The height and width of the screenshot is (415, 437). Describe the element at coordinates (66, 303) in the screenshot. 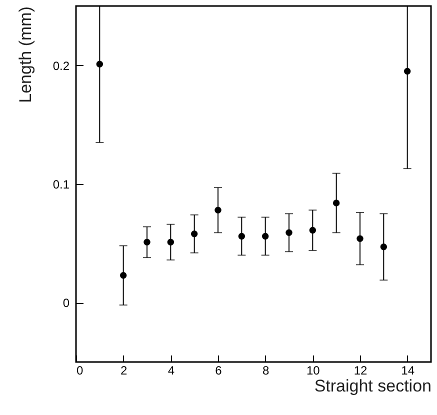

I see `y-tick-label: 0` at that location.